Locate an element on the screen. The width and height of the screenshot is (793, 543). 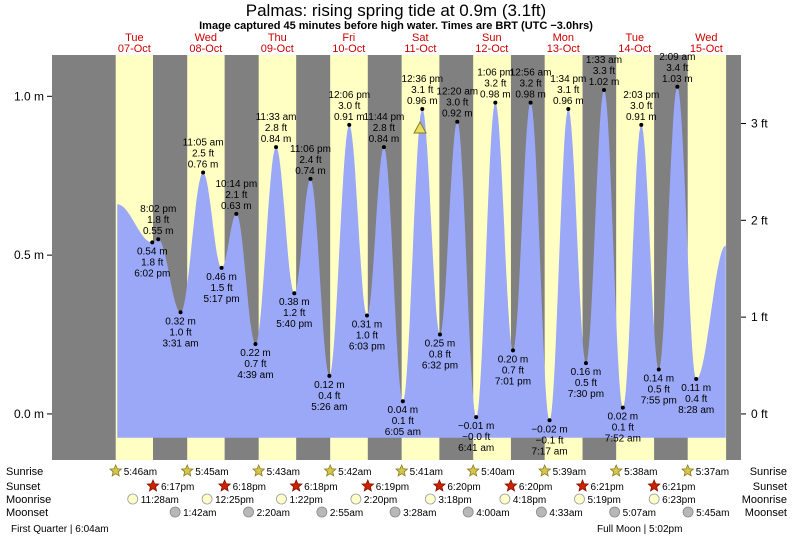
day-name: Sun is located at coordinates (492, 38).